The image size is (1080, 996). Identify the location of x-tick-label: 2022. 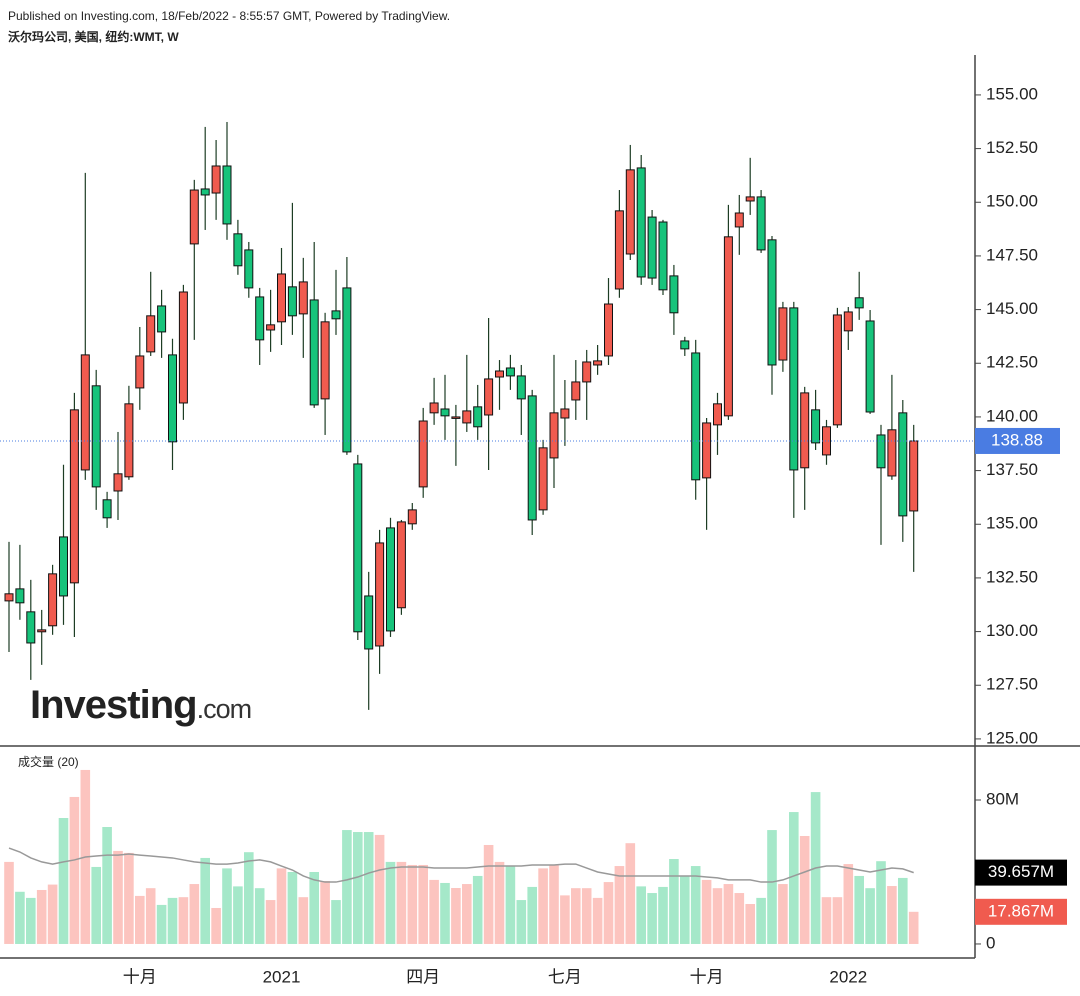
(848, 976).